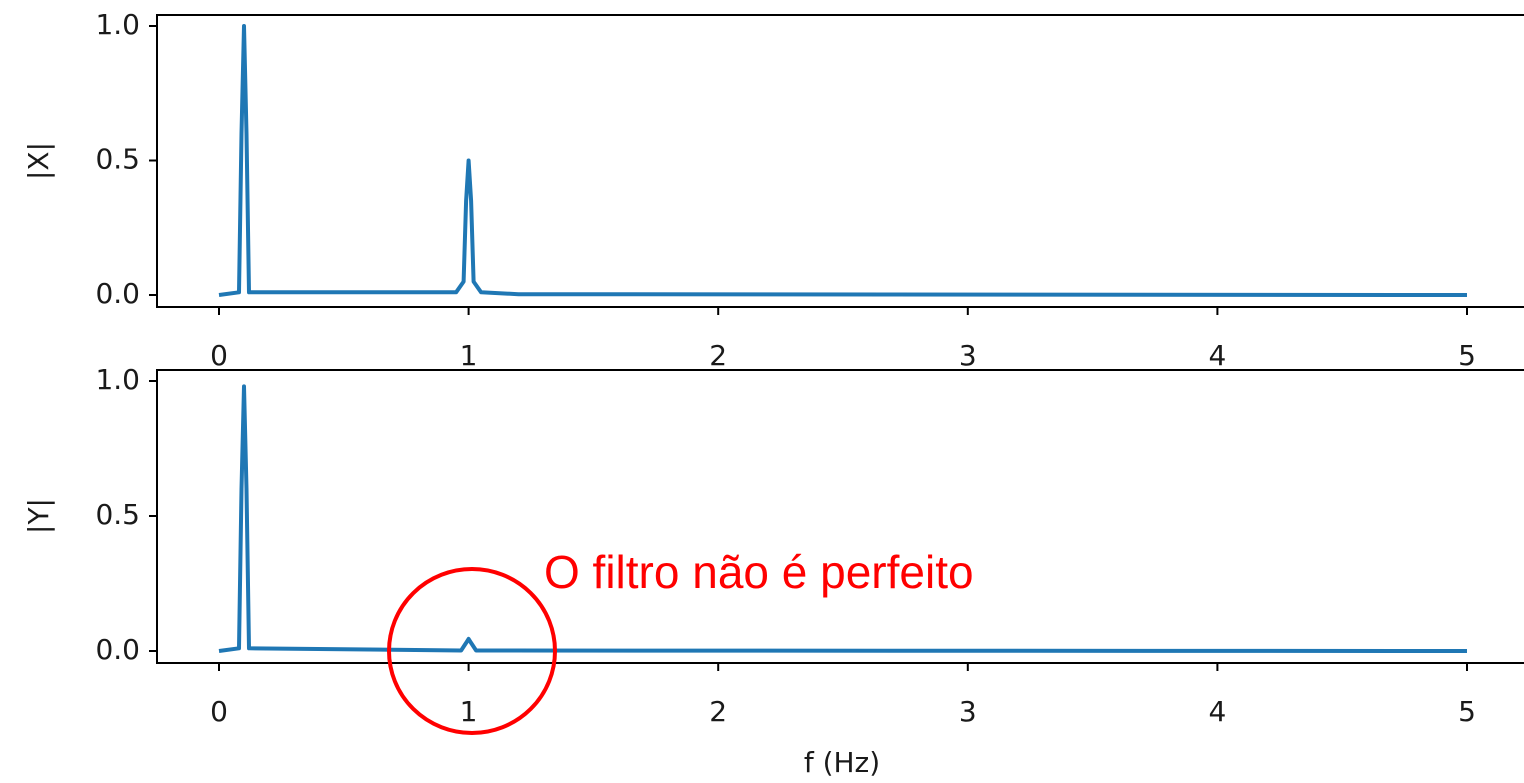 Image resolution: width=1524 pixels, height=783 pixels. I want to click on y-tick-label-bottom-2: 1.0, so click(117, 379).